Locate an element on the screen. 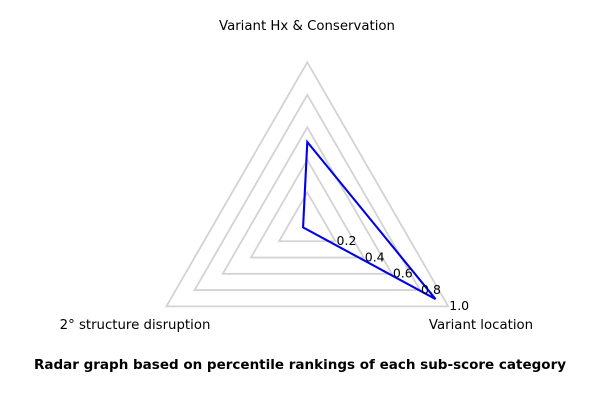  axis-label-variant-location: Variant location is located at coordinates (481, 325).